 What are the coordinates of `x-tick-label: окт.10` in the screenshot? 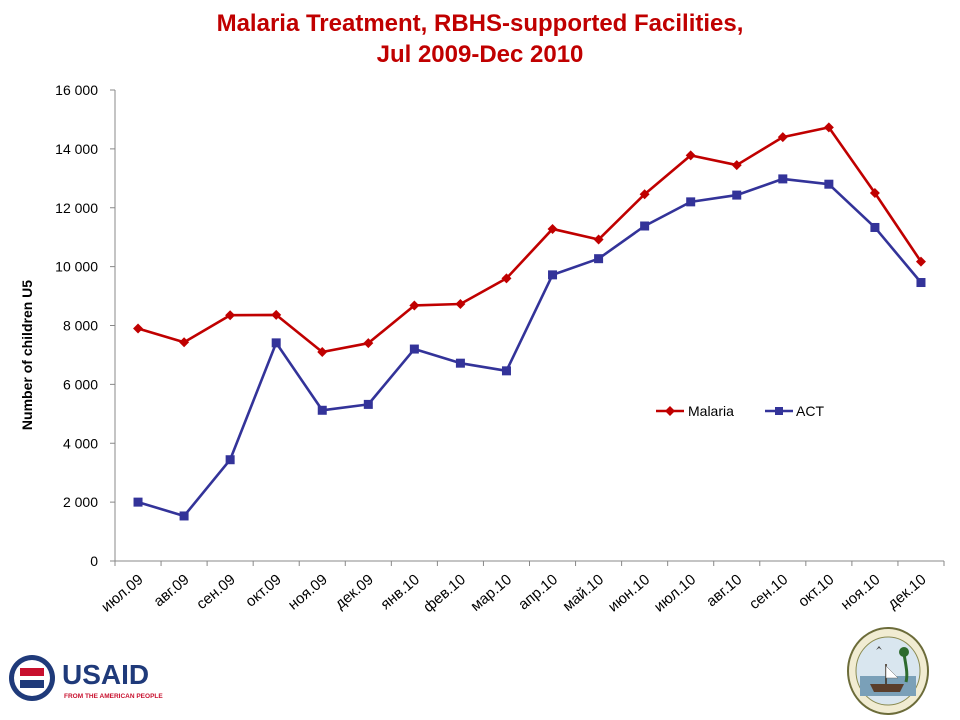 It's located at (816, 590).